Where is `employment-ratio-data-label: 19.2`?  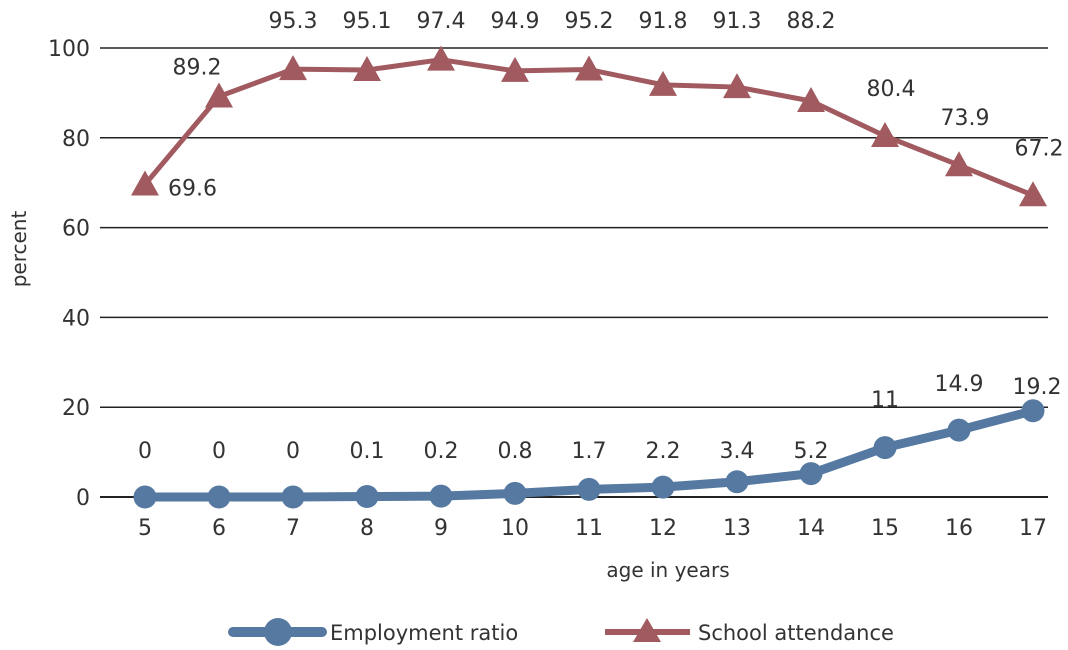
employment-ratio-data-label: 19.2 is located at coordinates (1037, 387).